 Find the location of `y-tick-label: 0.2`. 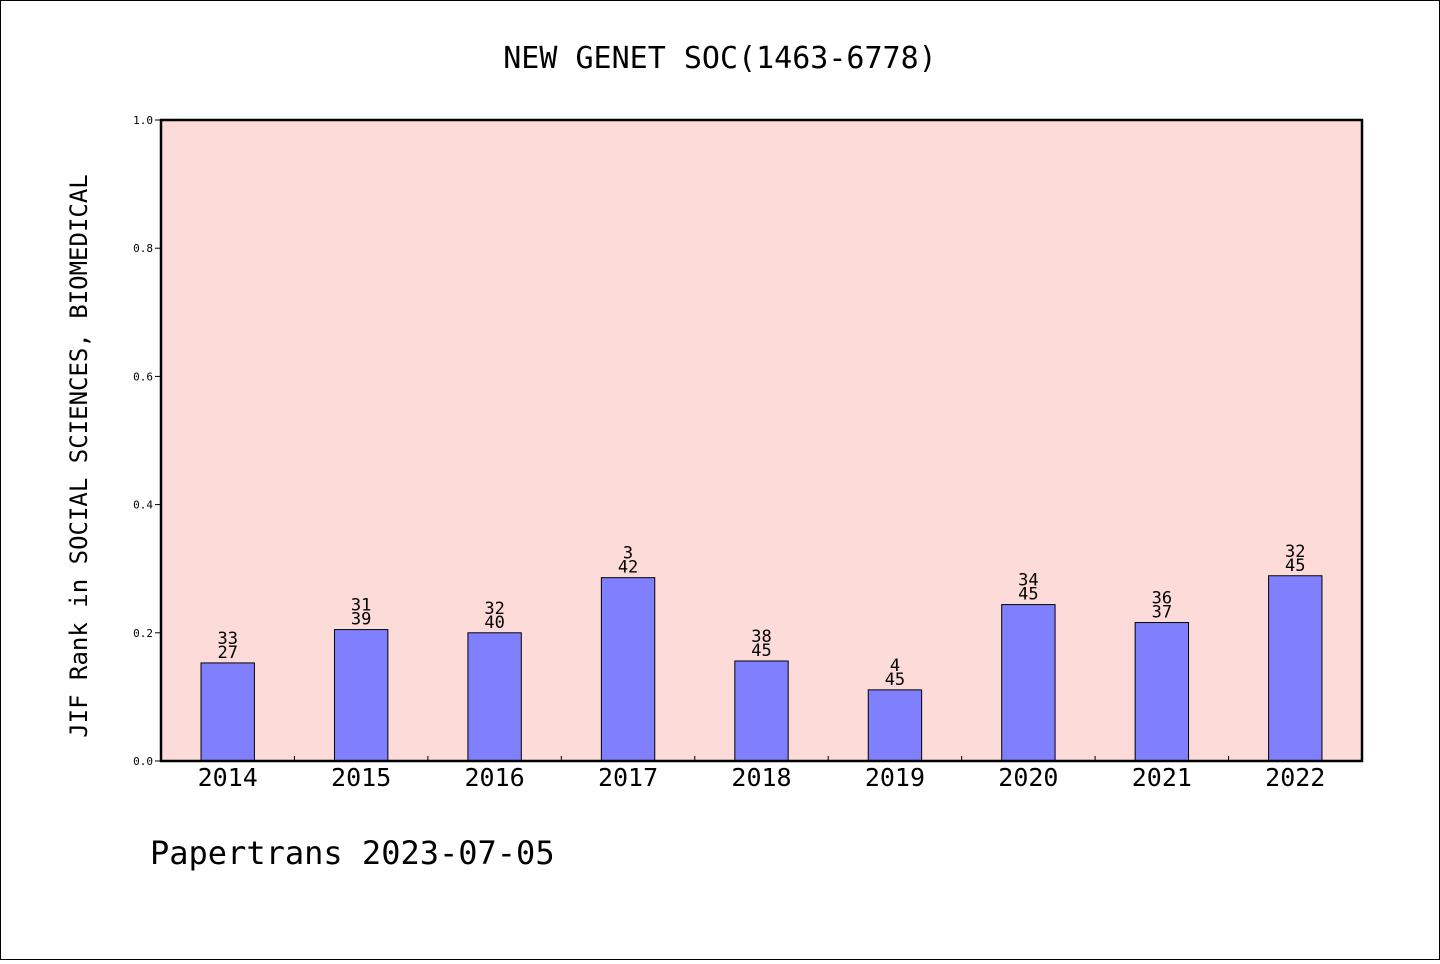

y-tick-label: 0.2 is located at coordinates (143, 633).